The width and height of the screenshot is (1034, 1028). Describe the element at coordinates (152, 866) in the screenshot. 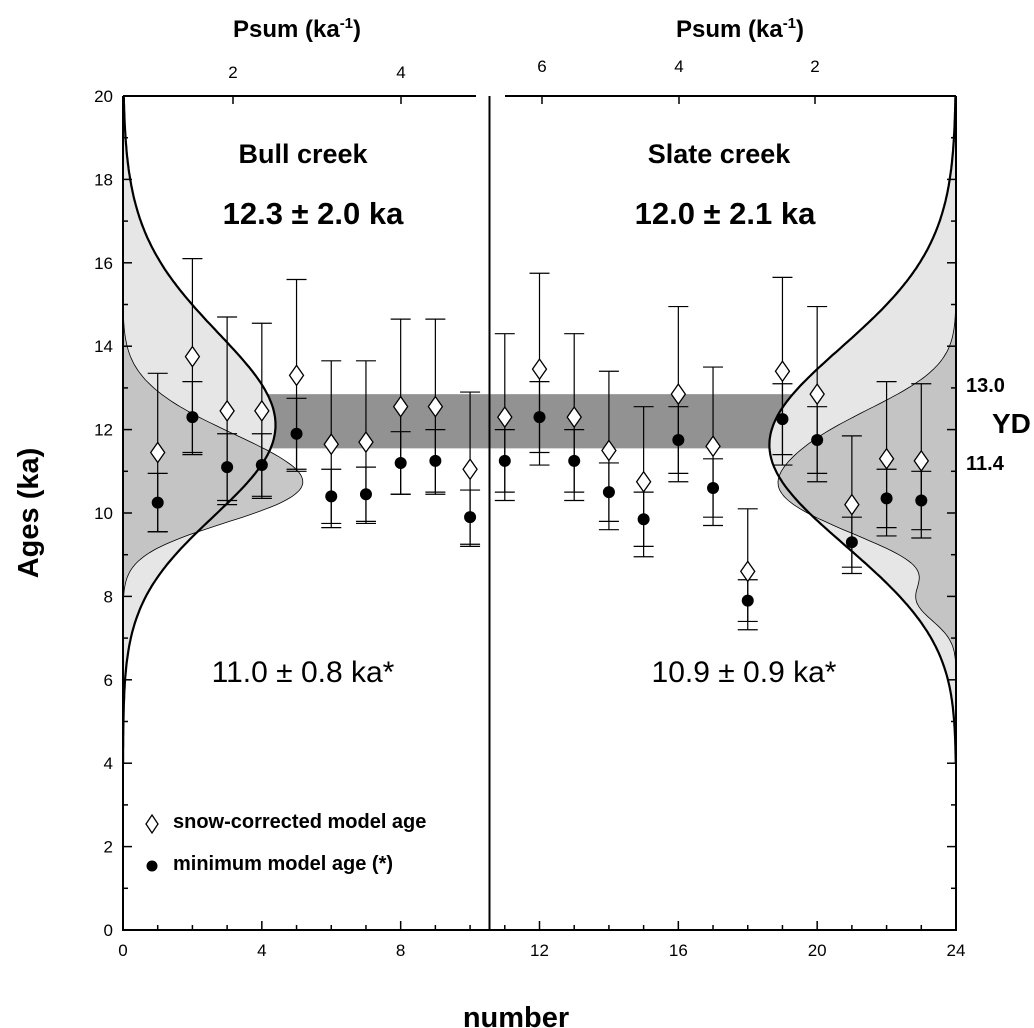

I see `legend-circle-icon` at that location.